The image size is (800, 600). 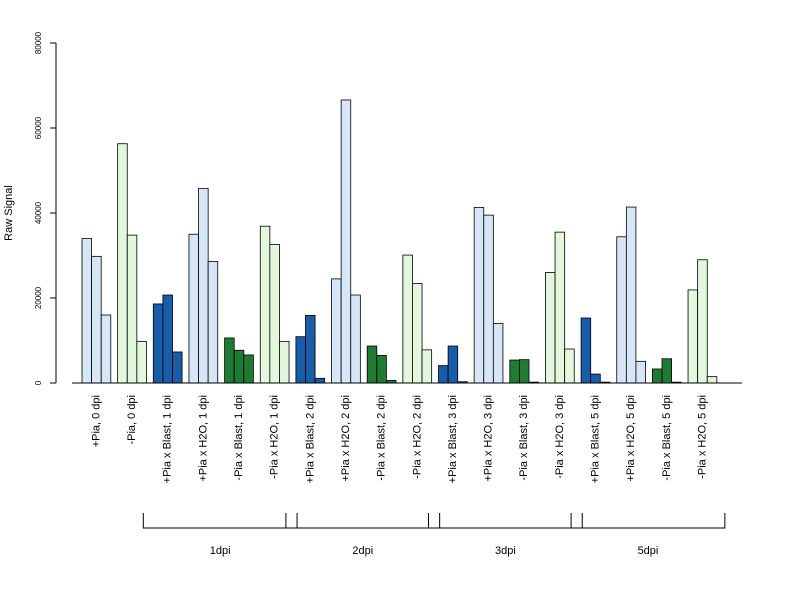 I want to click on y-tick-label: 60000, so click(x=38, y=127).